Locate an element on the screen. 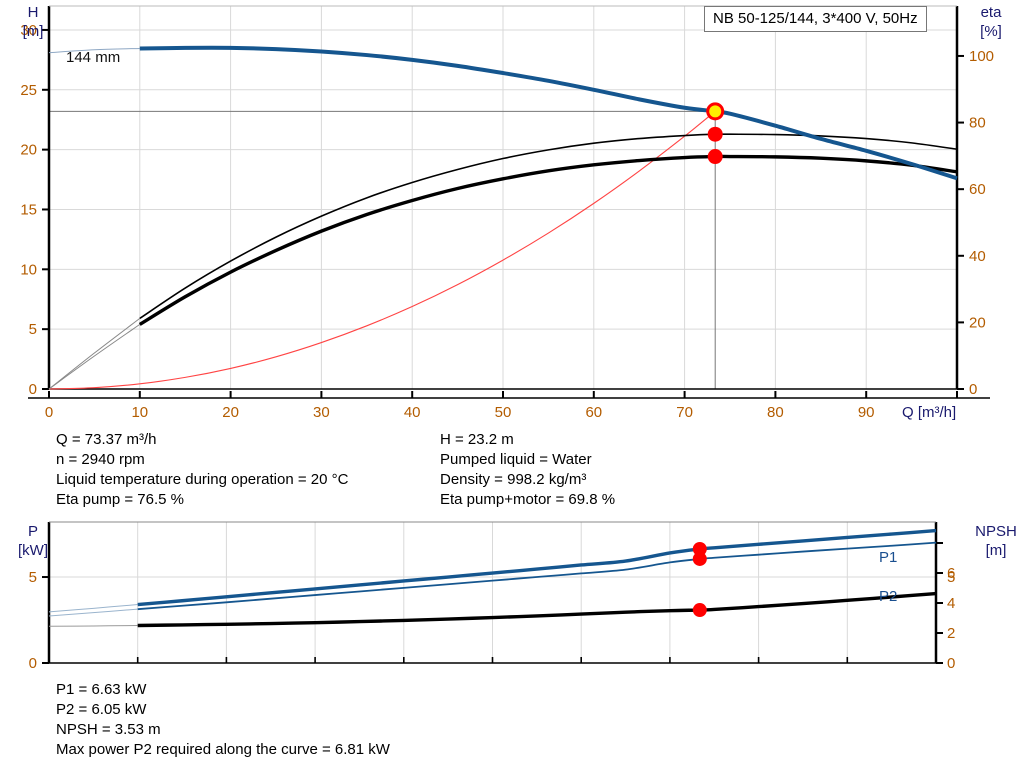 The image size is (1024, 781). x-axis-tick-label: 10 is located at coordinates (139, 412).